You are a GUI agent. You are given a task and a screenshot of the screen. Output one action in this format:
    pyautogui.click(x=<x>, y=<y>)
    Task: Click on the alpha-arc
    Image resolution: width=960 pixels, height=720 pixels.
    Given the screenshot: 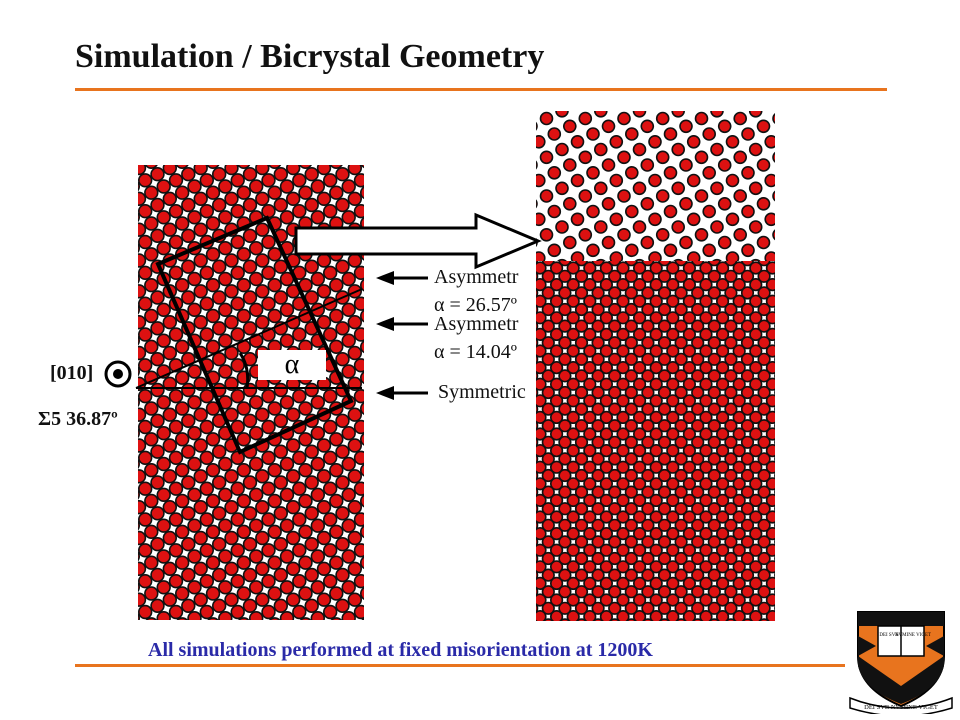 What is the action you would take?
    pyautogui.click(x=244, y=370)
    